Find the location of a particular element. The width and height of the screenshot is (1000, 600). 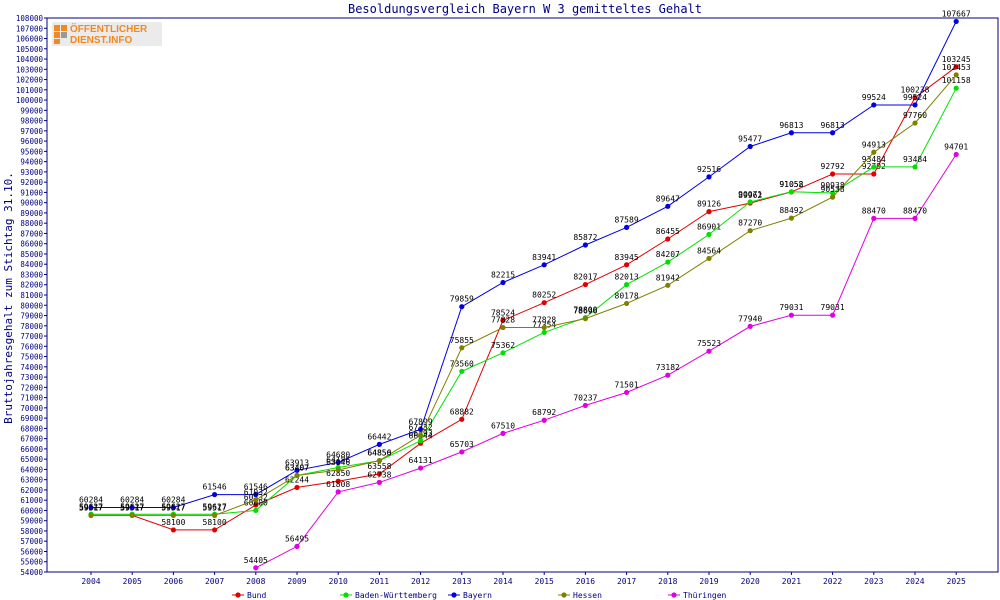

y-tick-label: 99000 is located at coordinates (31, 110).